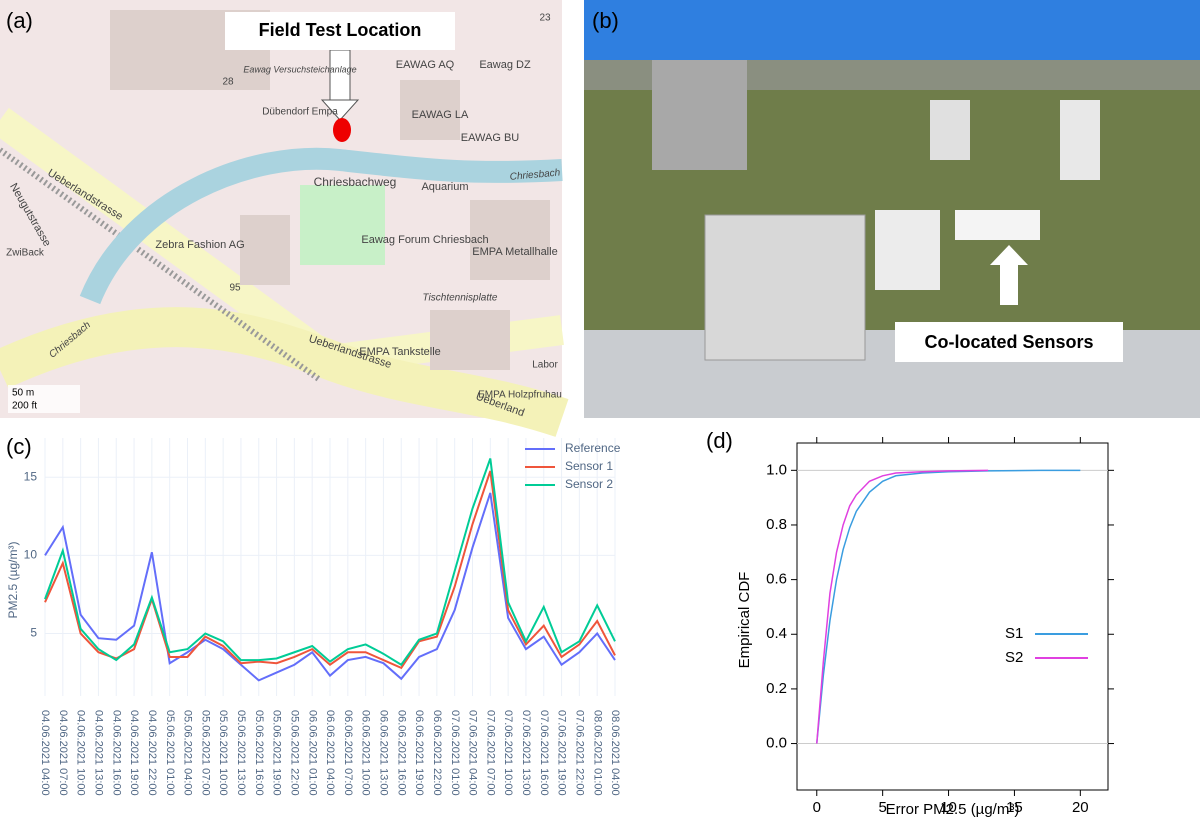 The height and width of the screenshot is (826, 1200). What do you see at coordinates (776, 579) in the screenshot?
I see `y-tick-label: 0.6` at bounding box center [776, 579].